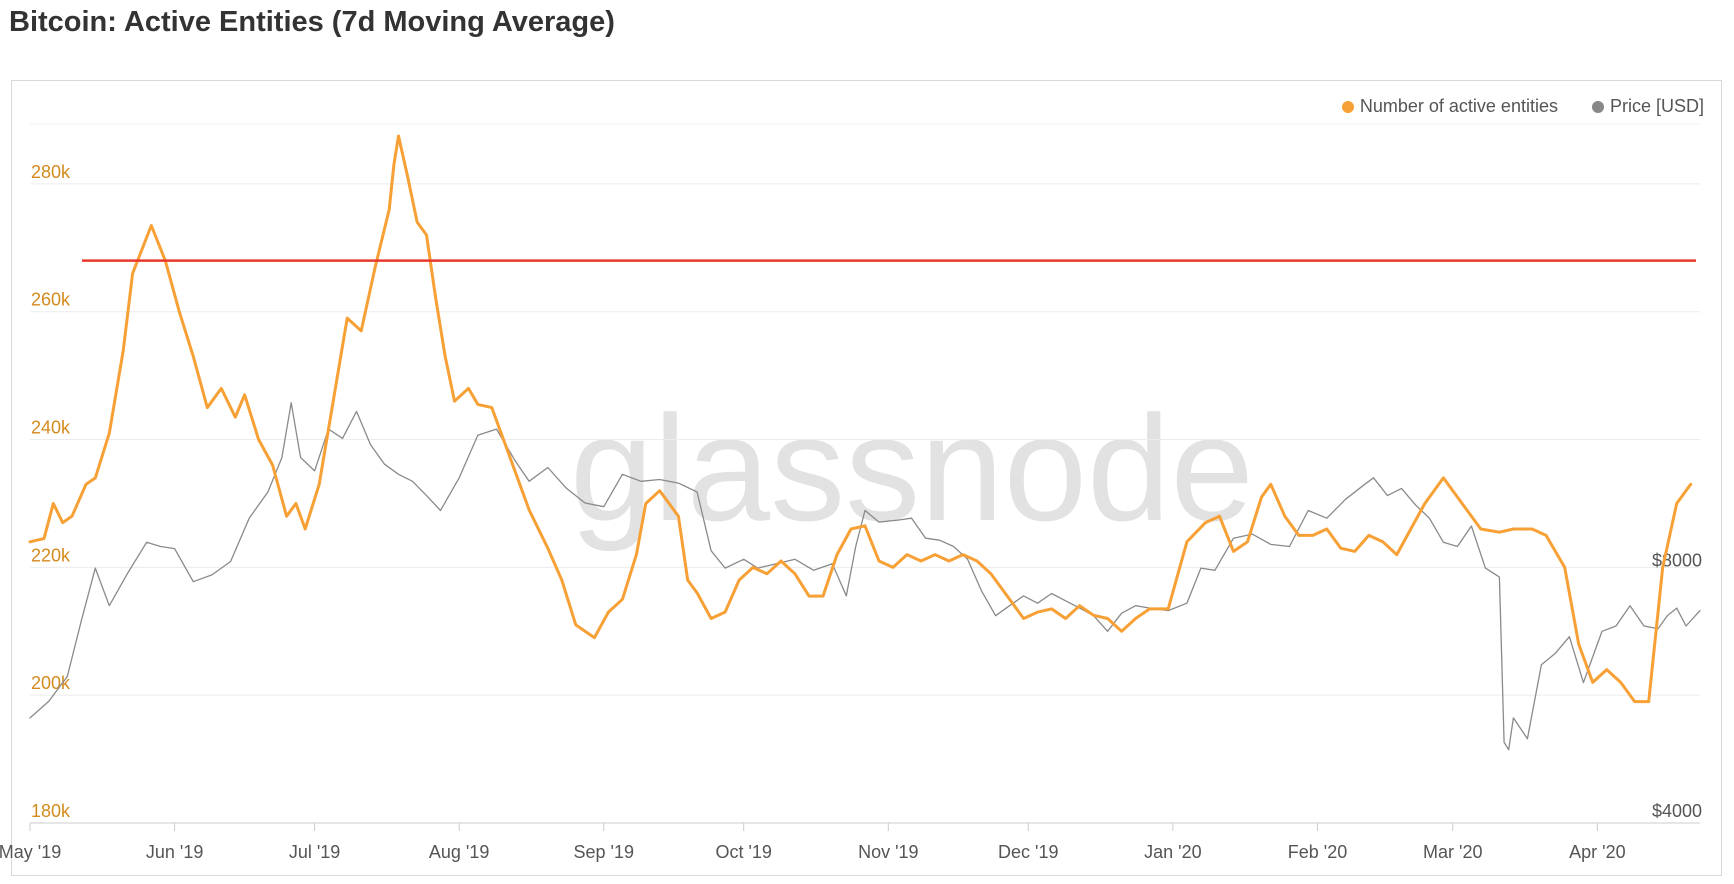  Describe the element at coordinates (51, 555) in the screenshot. I see `y-tick-label: 220k` at that location.